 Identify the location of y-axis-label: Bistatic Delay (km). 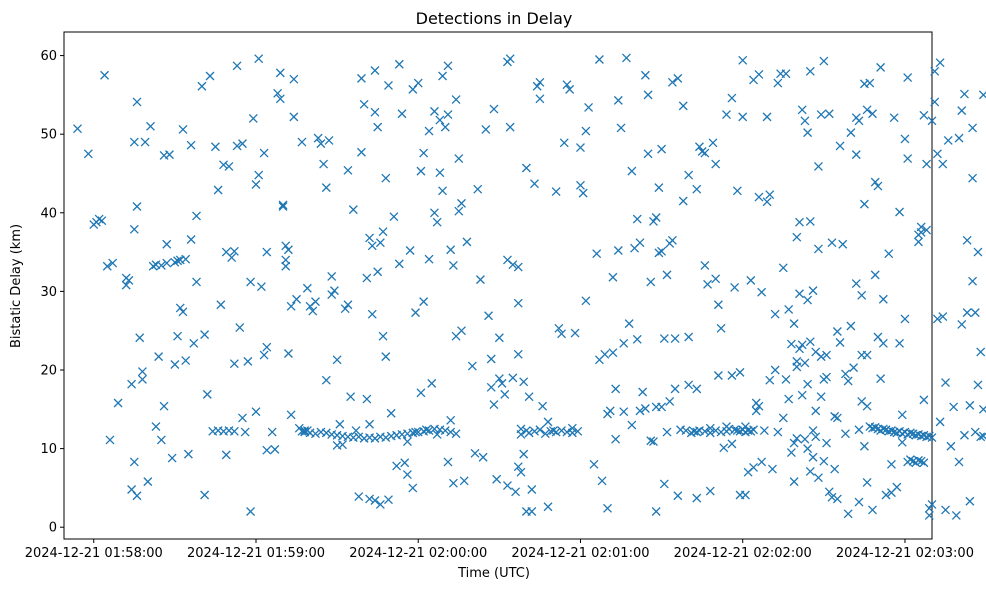
(16, 286).